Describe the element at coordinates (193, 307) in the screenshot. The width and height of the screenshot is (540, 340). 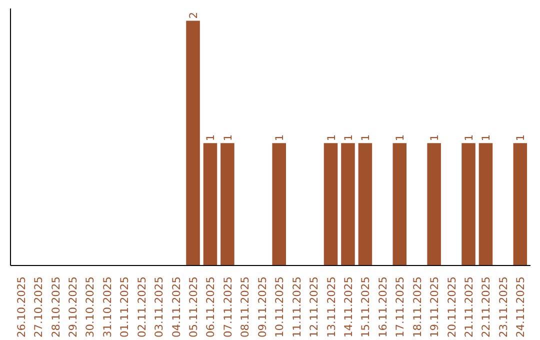
I see `x-tick-label: 05.11.2025` at that location.